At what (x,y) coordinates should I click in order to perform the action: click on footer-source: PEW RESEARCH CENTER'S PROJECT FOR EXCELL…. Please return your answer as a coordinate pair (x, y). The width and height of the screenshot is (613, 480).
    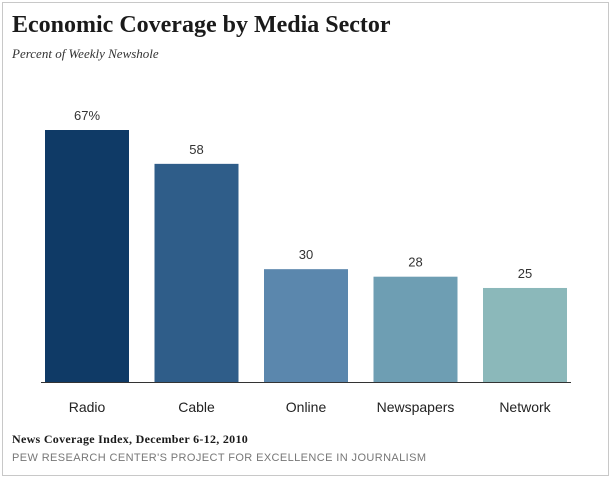
    Looking at the image, I should click on (219, 458).